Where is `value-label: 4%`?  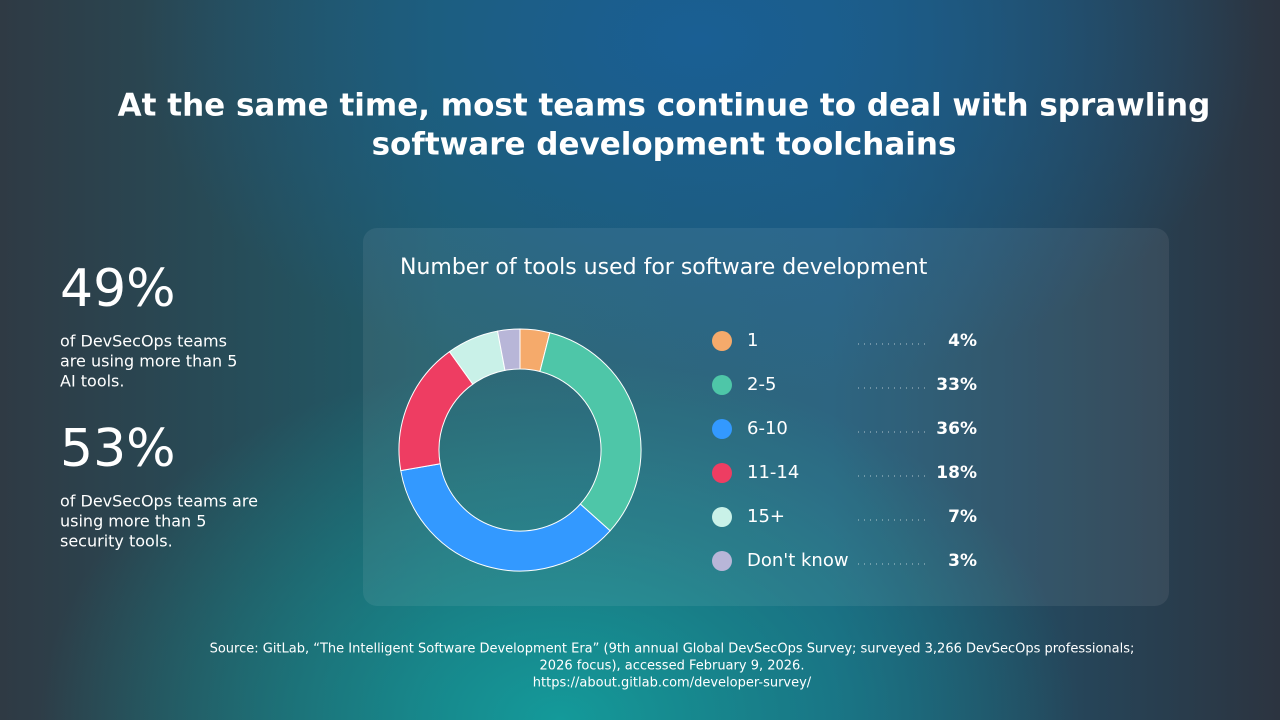
value-label: 4% is located at coordinates (962, 341).